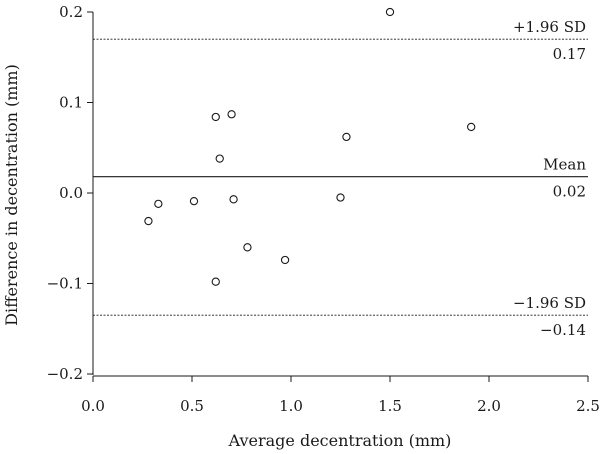 The height and width of the screenshot is (454, 600). Describe the element at coordinates (390, 406) in the screenshot. I see `x-tick-label: 1.5` at that location.